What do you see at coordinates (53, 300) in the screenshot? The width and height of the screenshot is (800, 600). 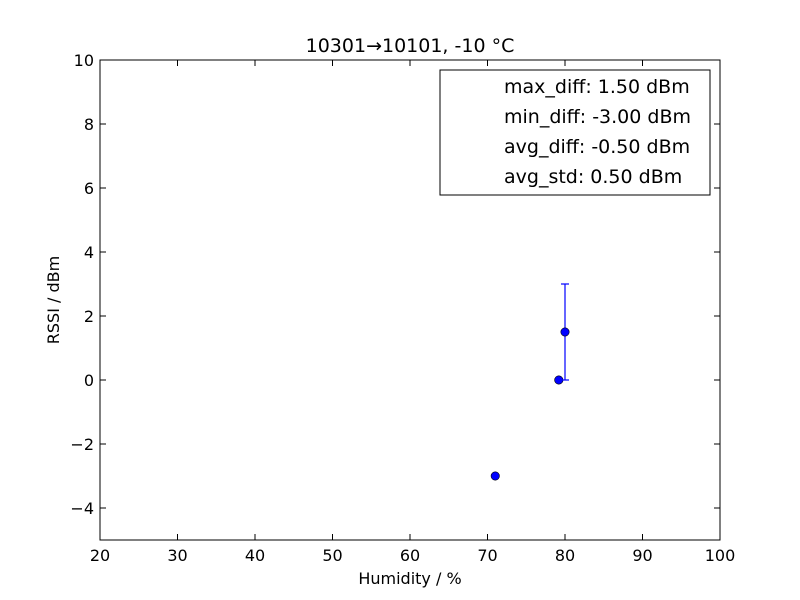 I see `y-axis-label: RSSI / dBm` at bounding box center [53, 300].